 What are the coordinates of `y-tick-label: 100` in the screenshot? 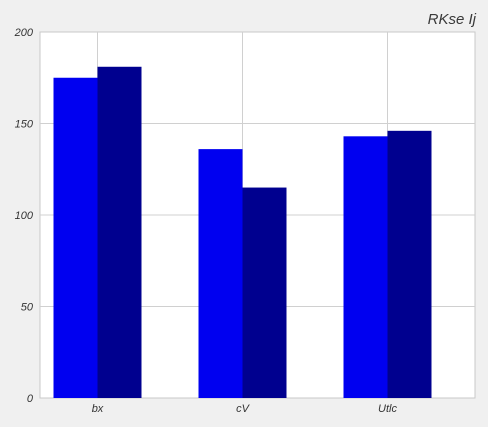 It's located at (24, 216).